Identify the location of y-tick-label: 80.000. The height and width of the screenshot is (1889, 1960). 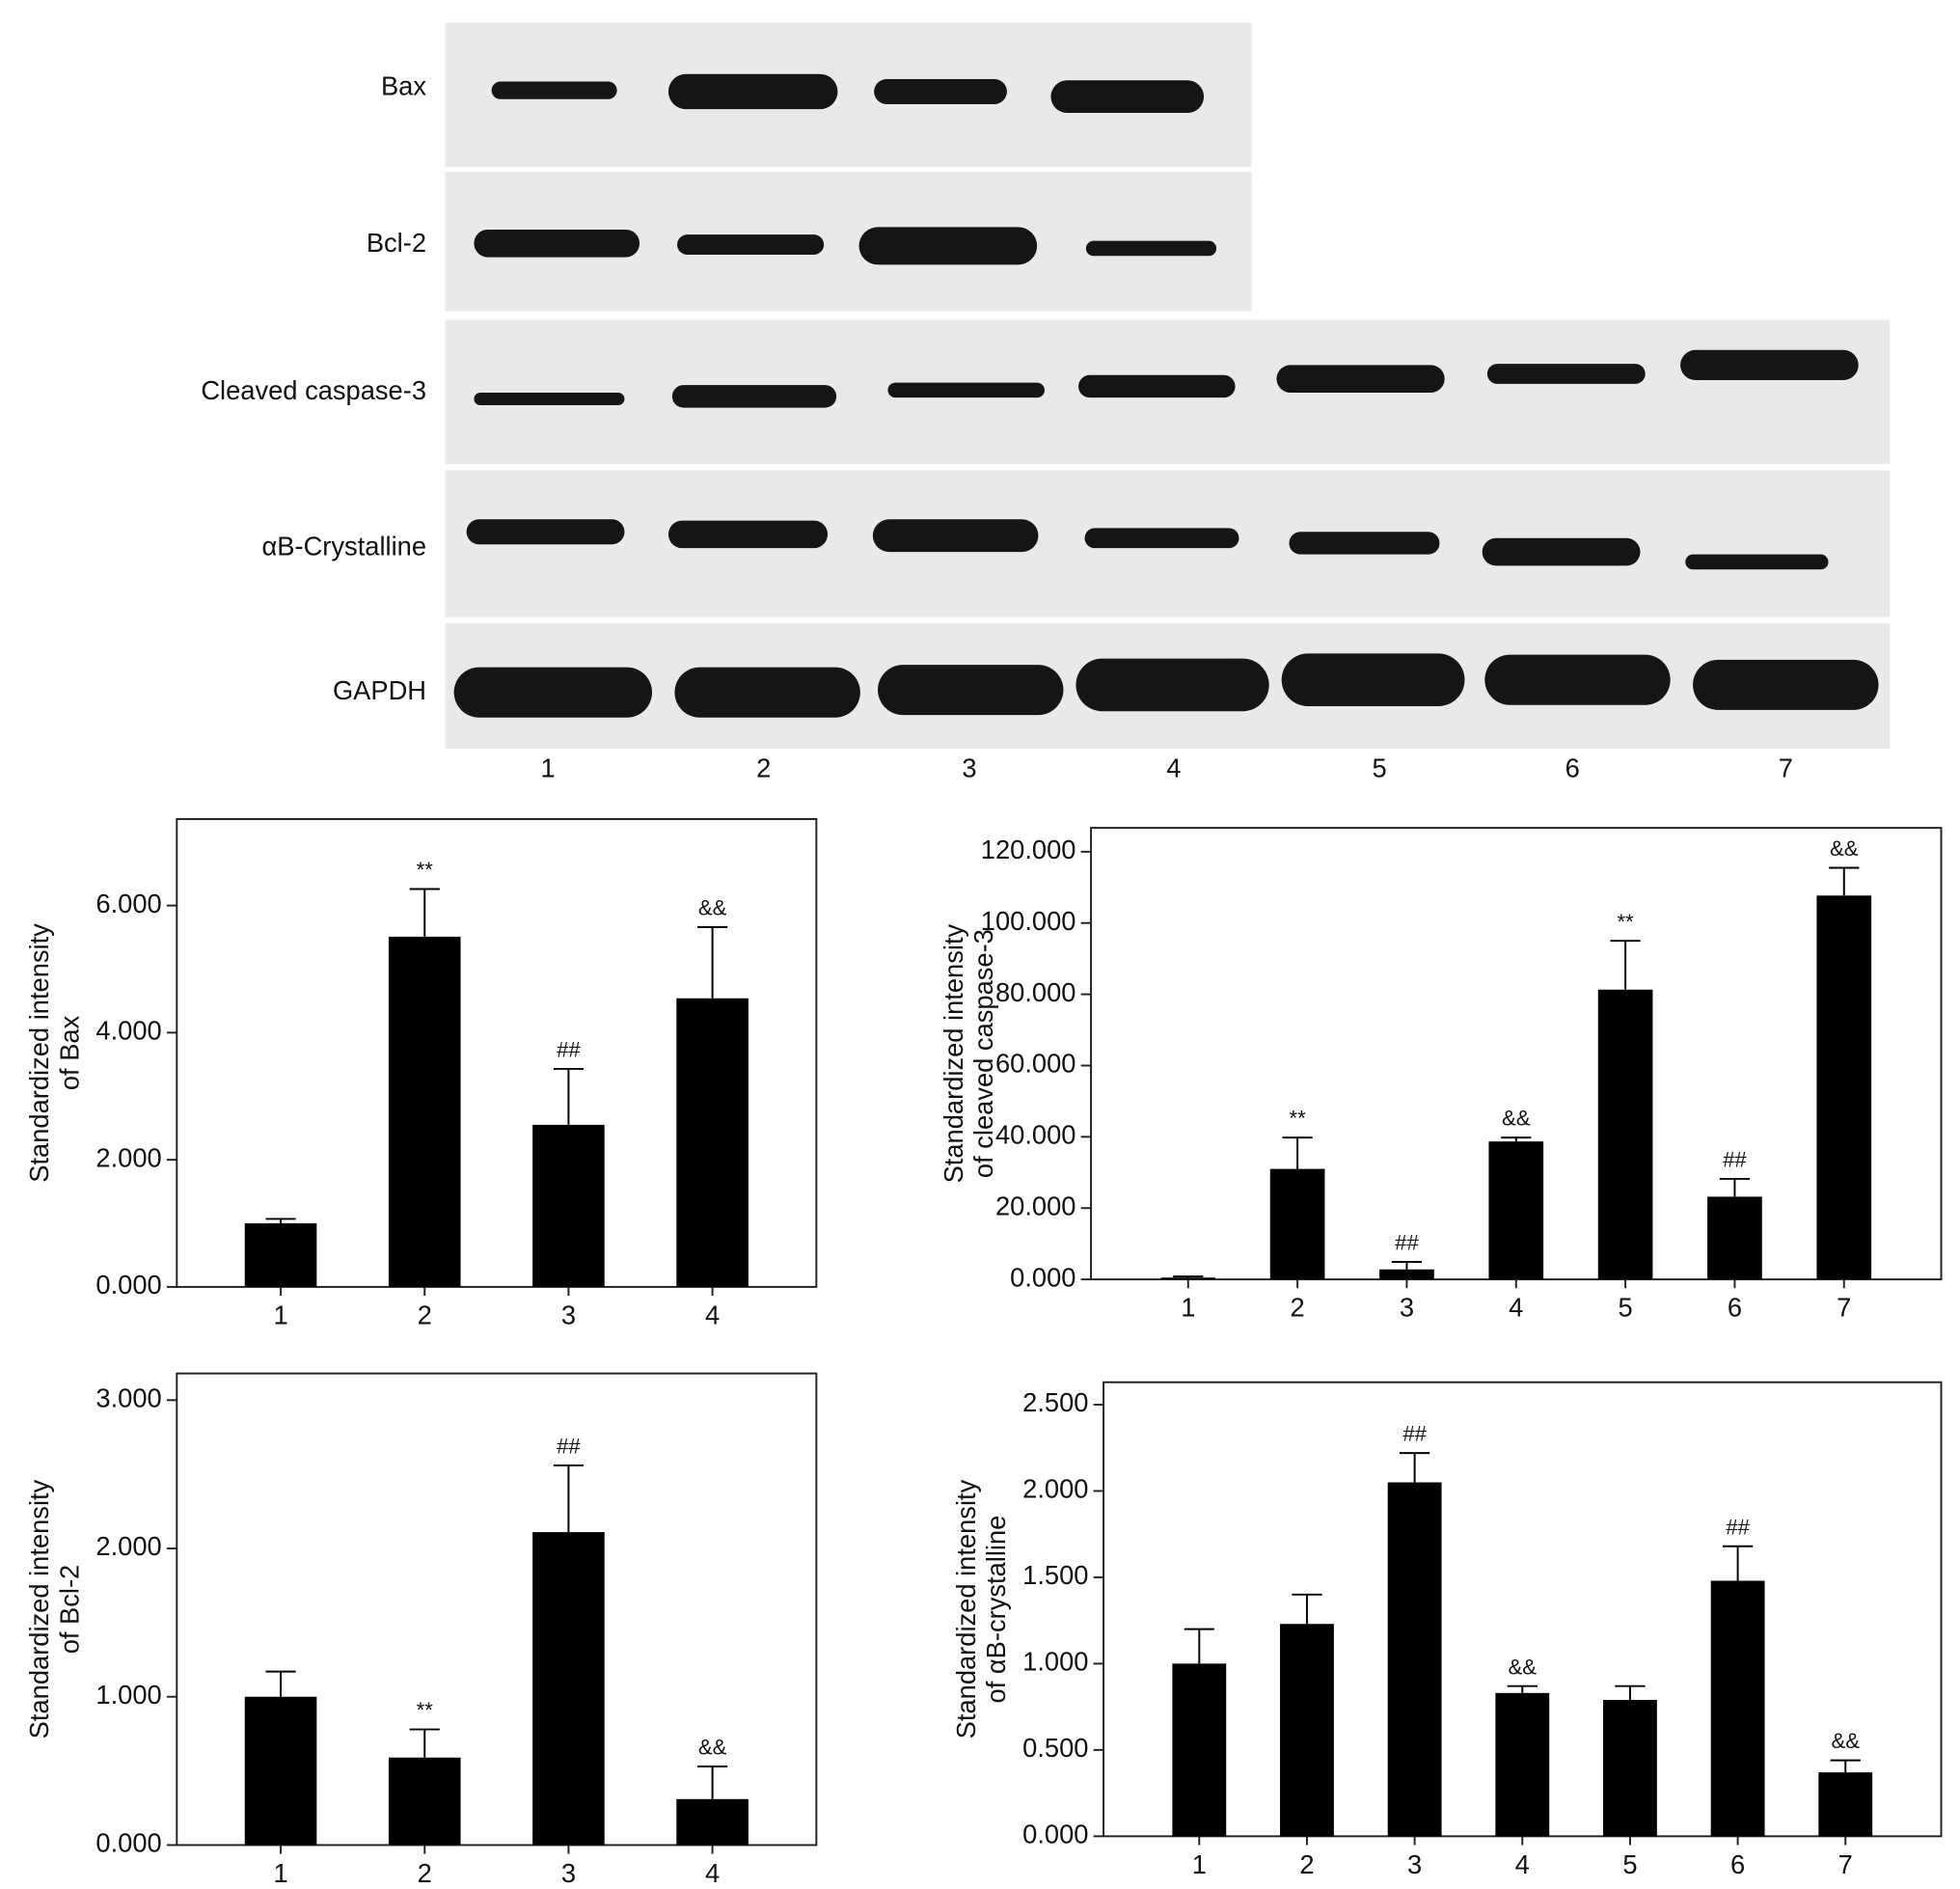
(1035, 992).